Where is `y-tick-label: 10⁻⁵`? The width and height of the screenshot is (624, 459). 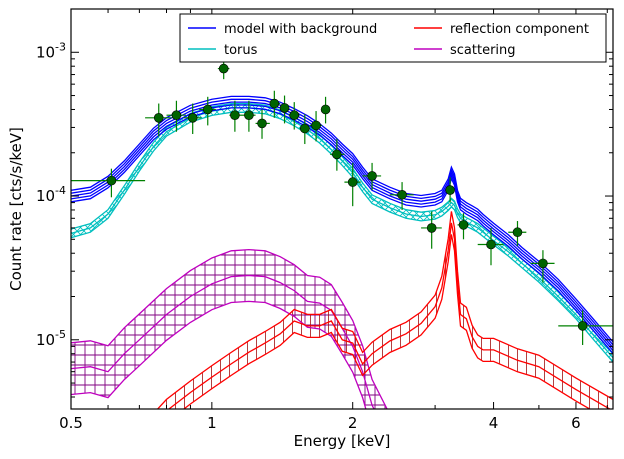 y-tick-label: 10⁻⁵ is located at coordinates (51, 338).